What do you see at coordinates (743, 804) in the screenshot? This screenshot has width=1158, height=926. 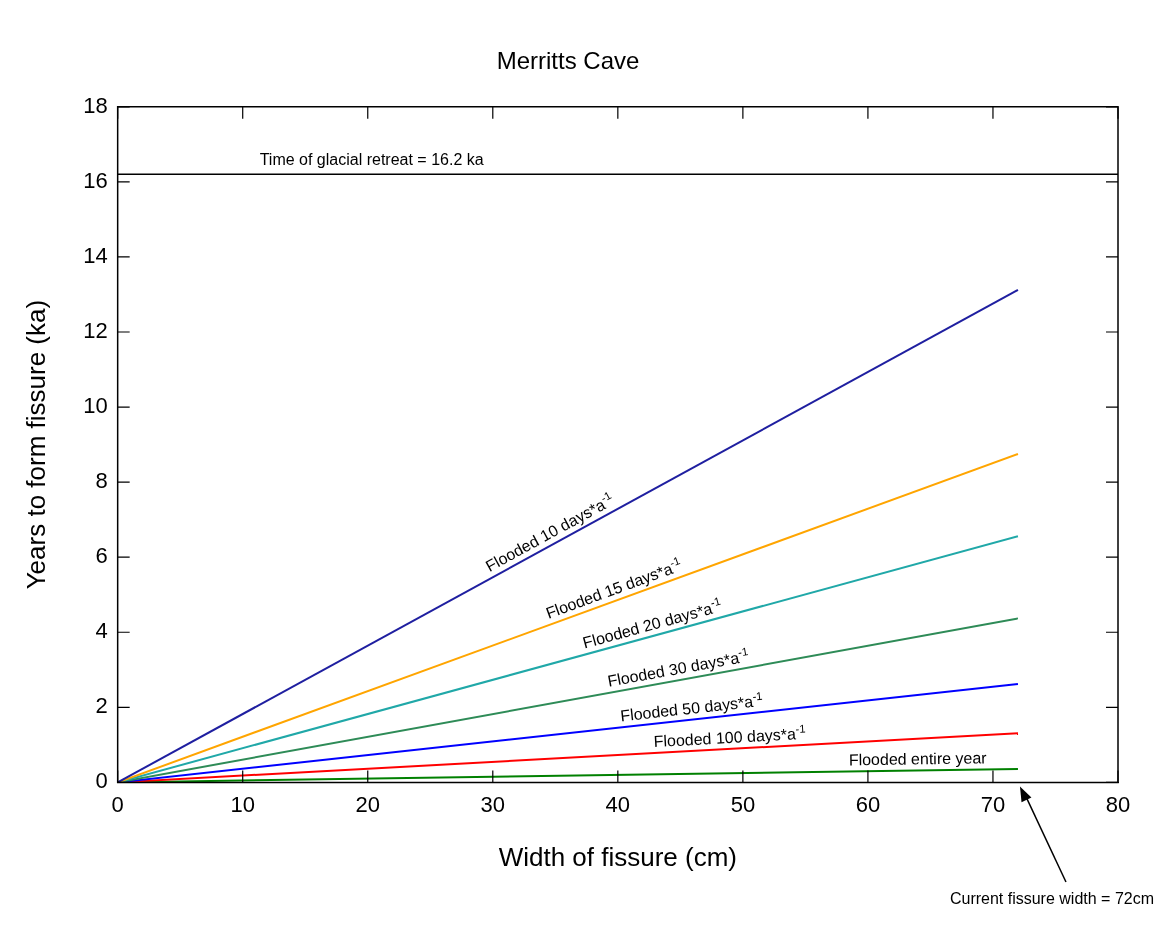 I see `x-tick-label: 50` at bounding box center [743, 804].